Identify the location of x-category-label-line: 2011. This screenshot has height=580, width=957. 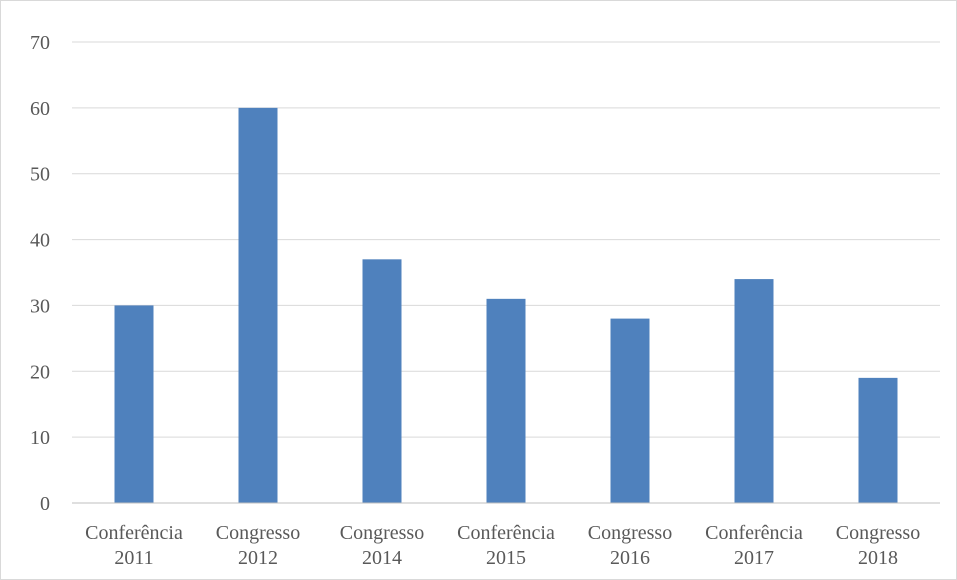
(133, 558).